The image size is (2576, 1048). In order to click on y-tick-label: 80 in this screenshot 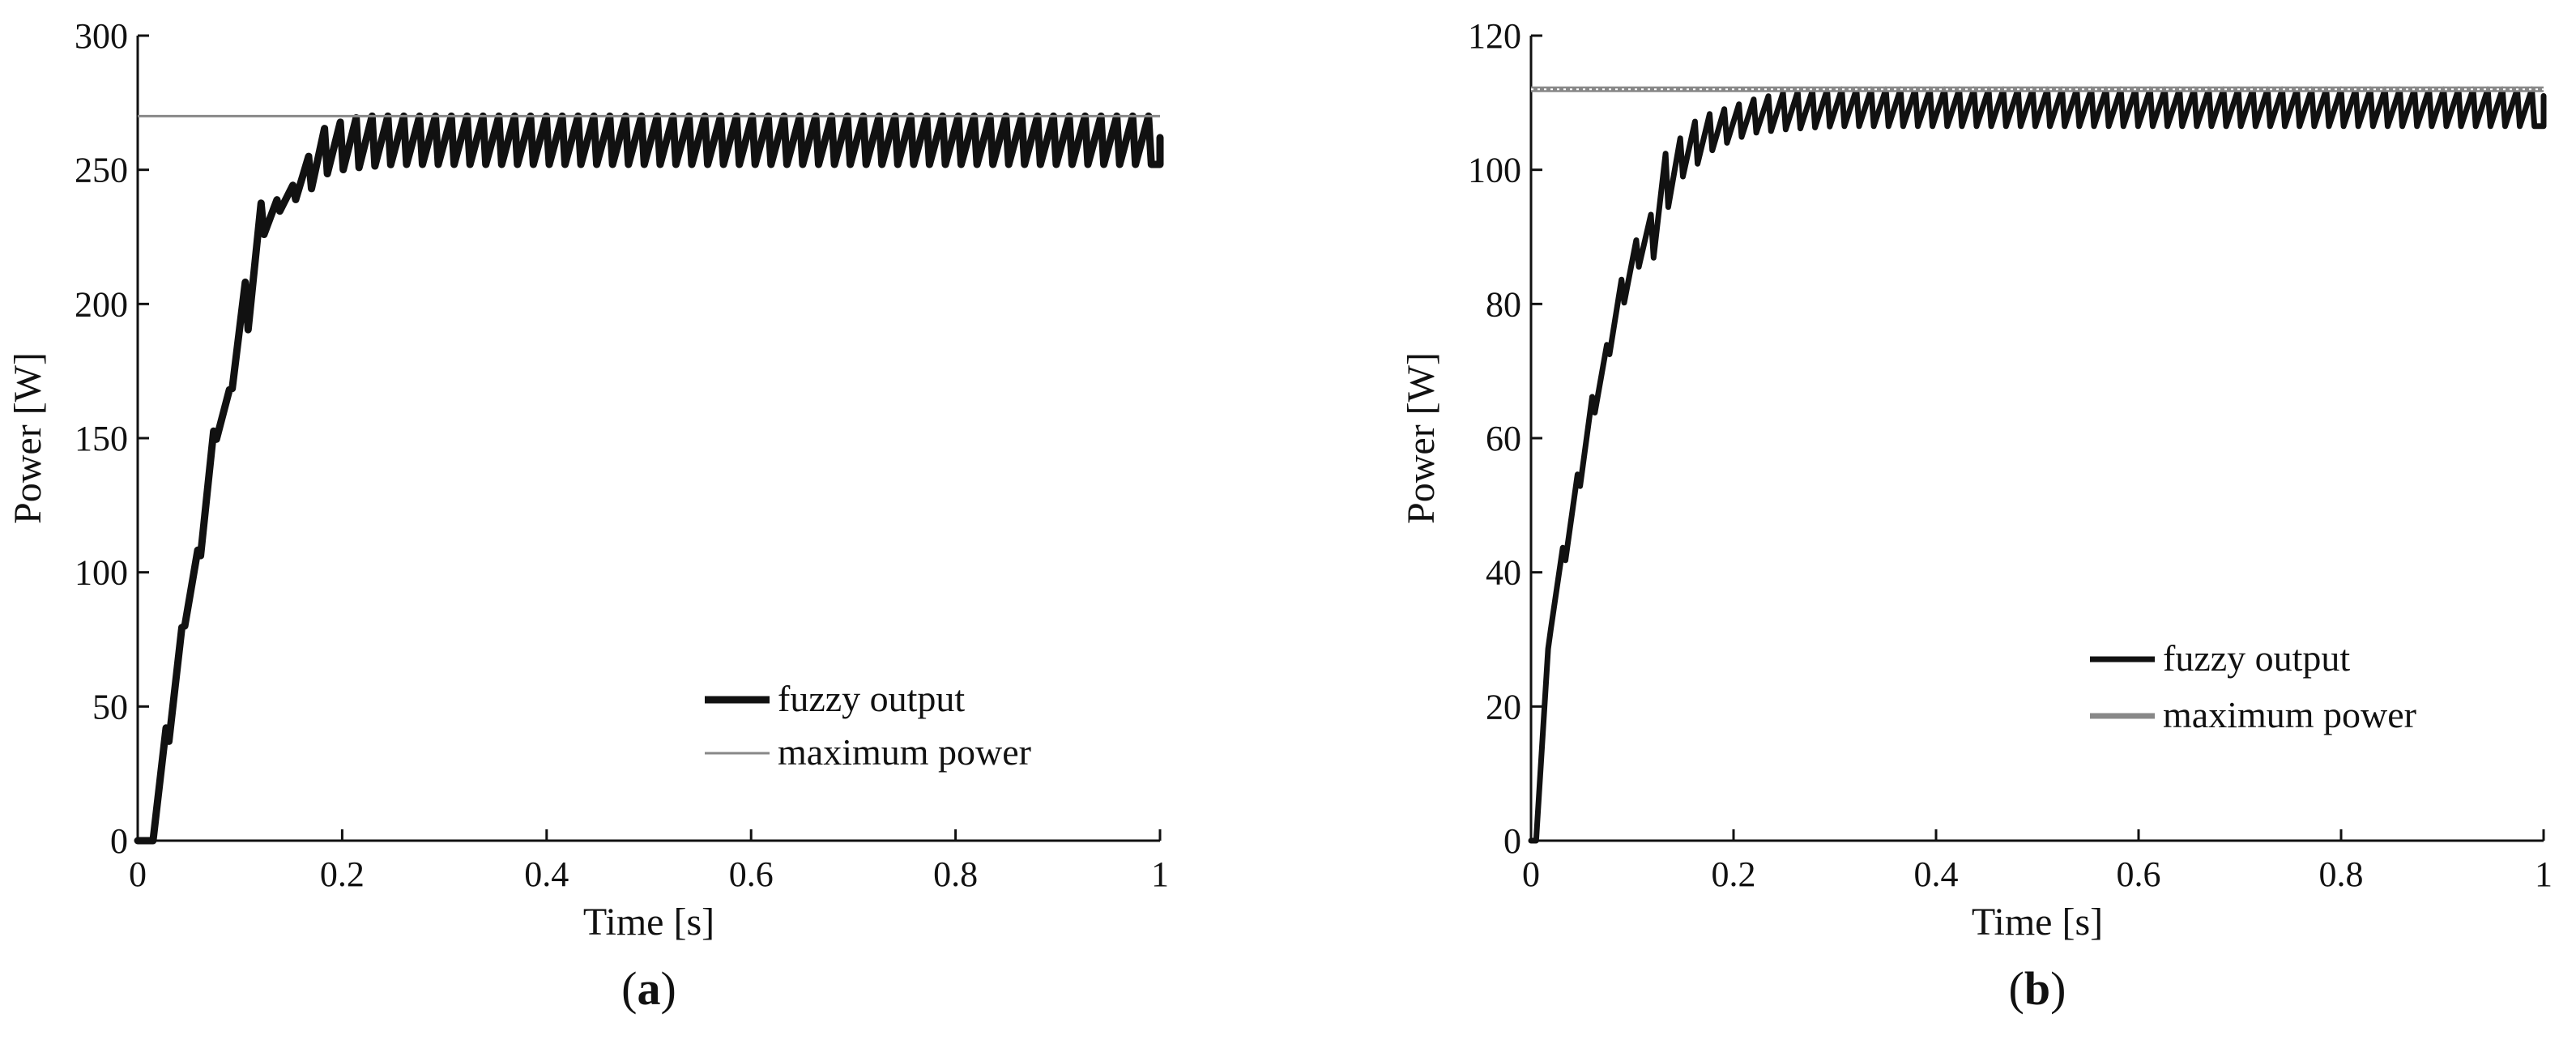, I will do `click(1504, 304)`.